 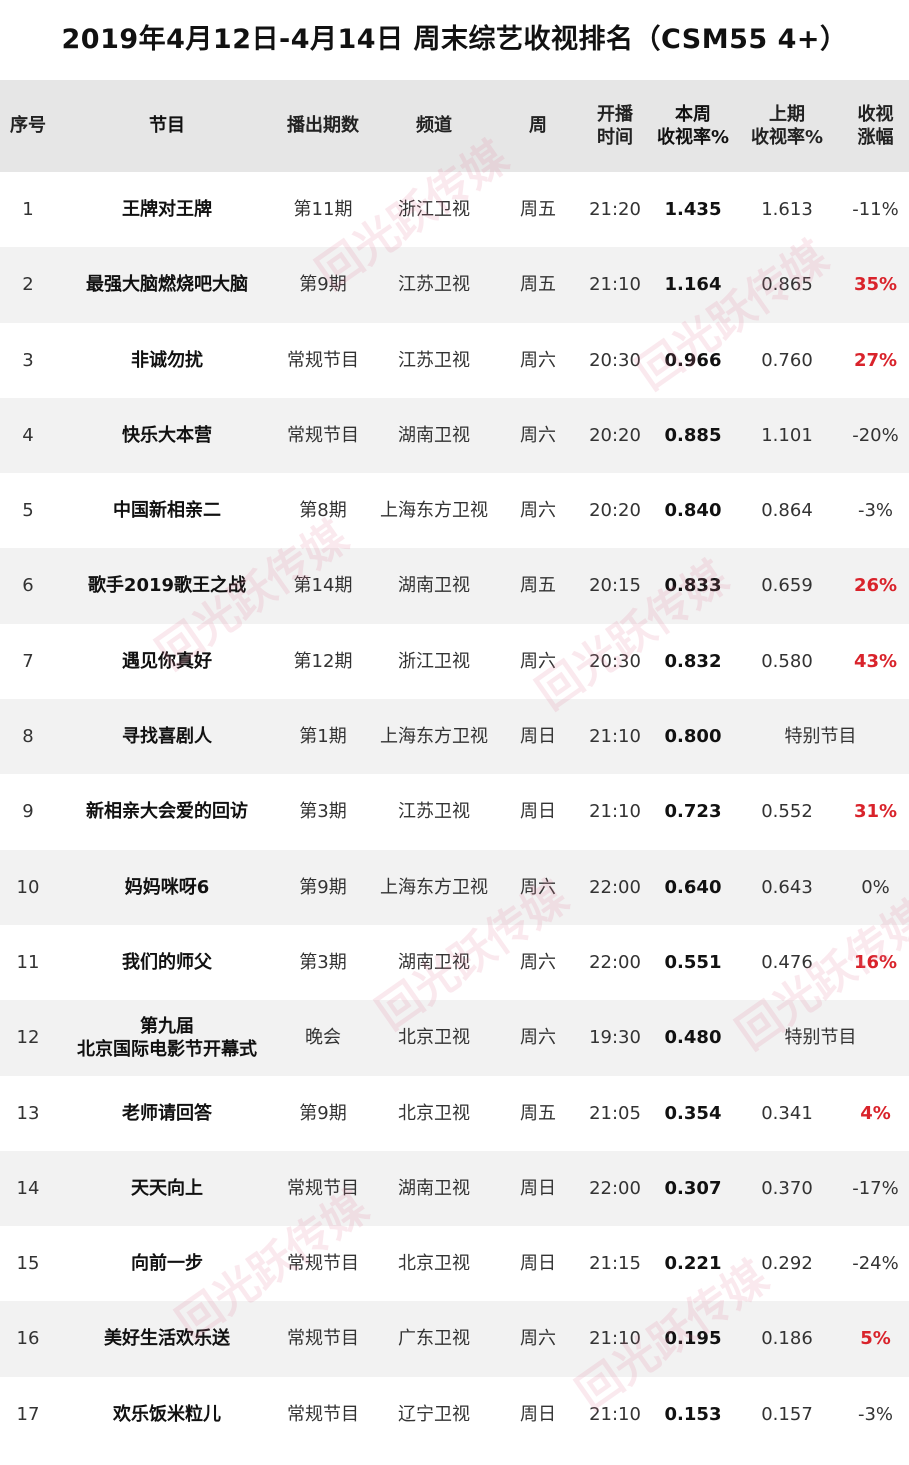 What do you see at coordinates (454, 285) in the screenshot?
I see `table-row: 2 最强大脑燃烧吧大脑 第9期 江苏卫视 周五 21:10 1.164 0.865 35%` at bounding box center [454, 285].